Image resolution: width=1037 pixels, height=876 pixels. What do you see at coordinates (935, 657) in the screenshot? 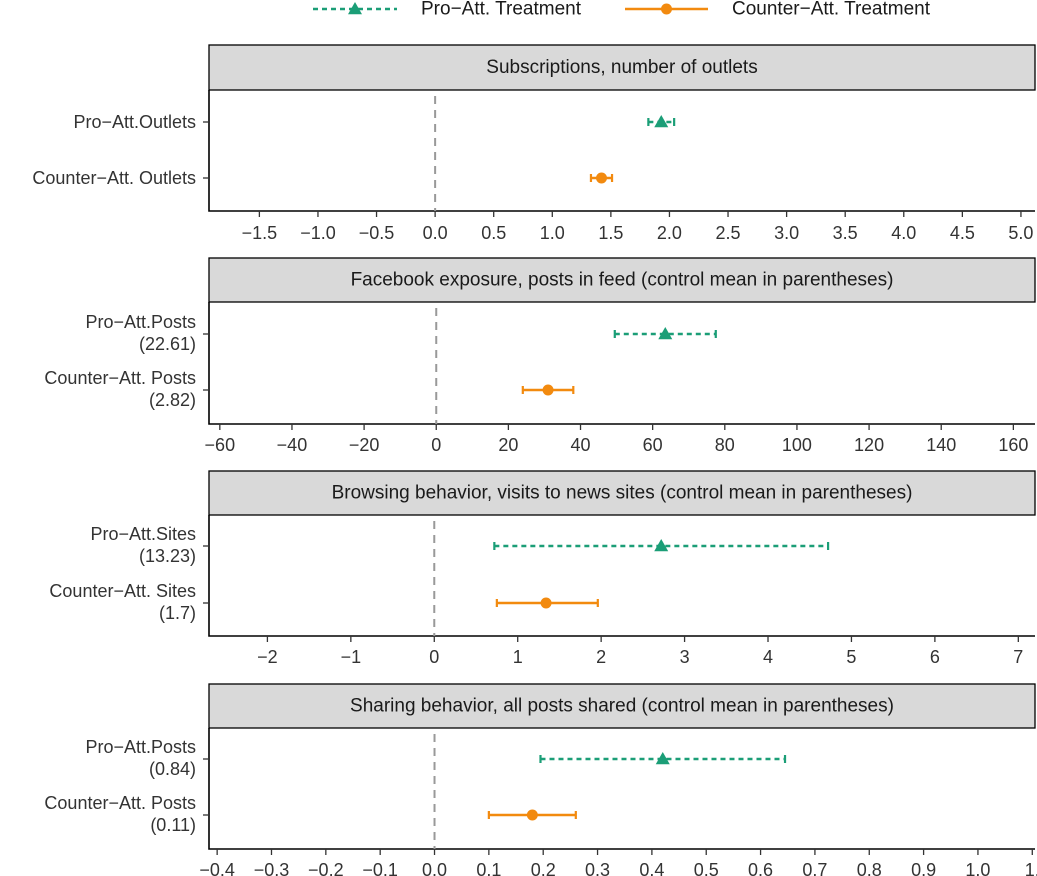
I see `x-tick-label: 6` at bounding box center [935, 657].